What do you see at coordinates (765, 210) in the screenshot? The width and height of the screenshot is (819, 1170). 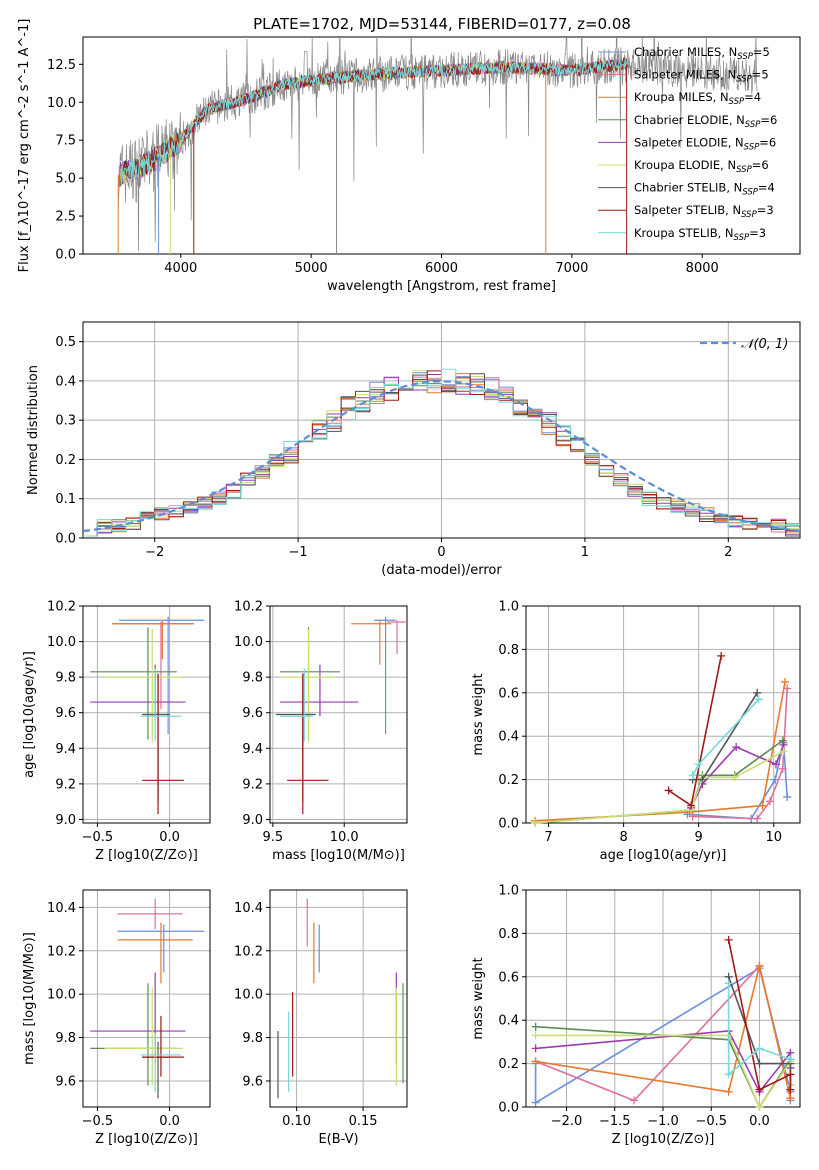 I see `legend-suffix: =3` at bounding box center [765, 210].